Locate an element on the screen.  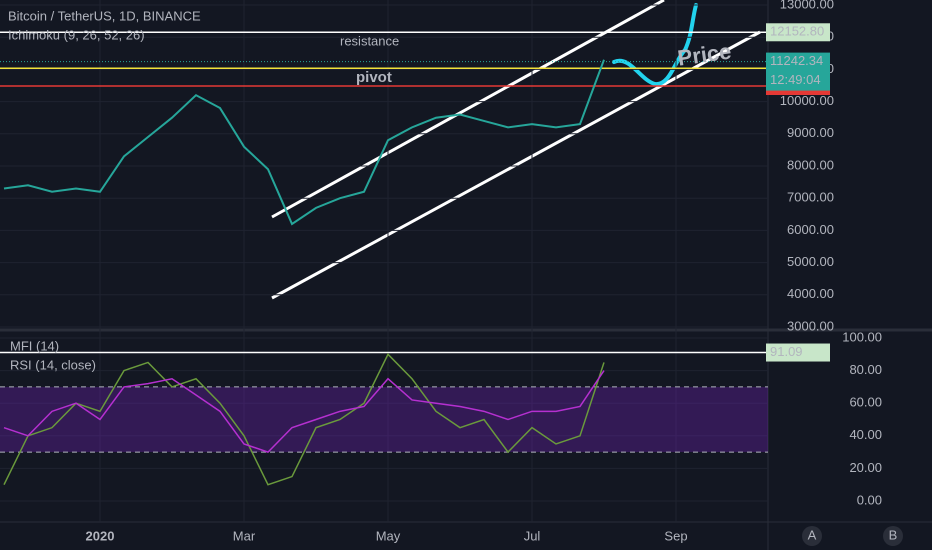
countdown: 12:49:04 is located at coordinates (795, 79).